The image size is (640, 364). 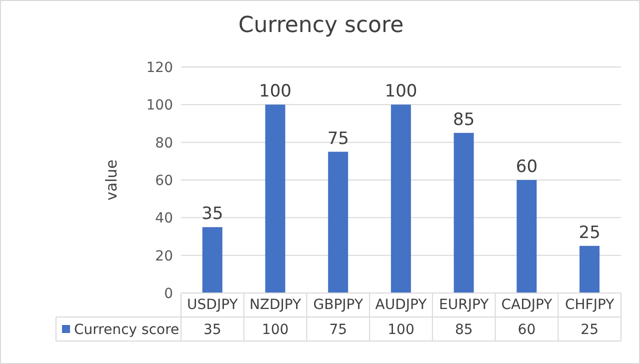 What do you see at coordinates (527, 304) in the screenshot?
I see `x-tick-label: CADJPY` at bounding box center [527, 304].